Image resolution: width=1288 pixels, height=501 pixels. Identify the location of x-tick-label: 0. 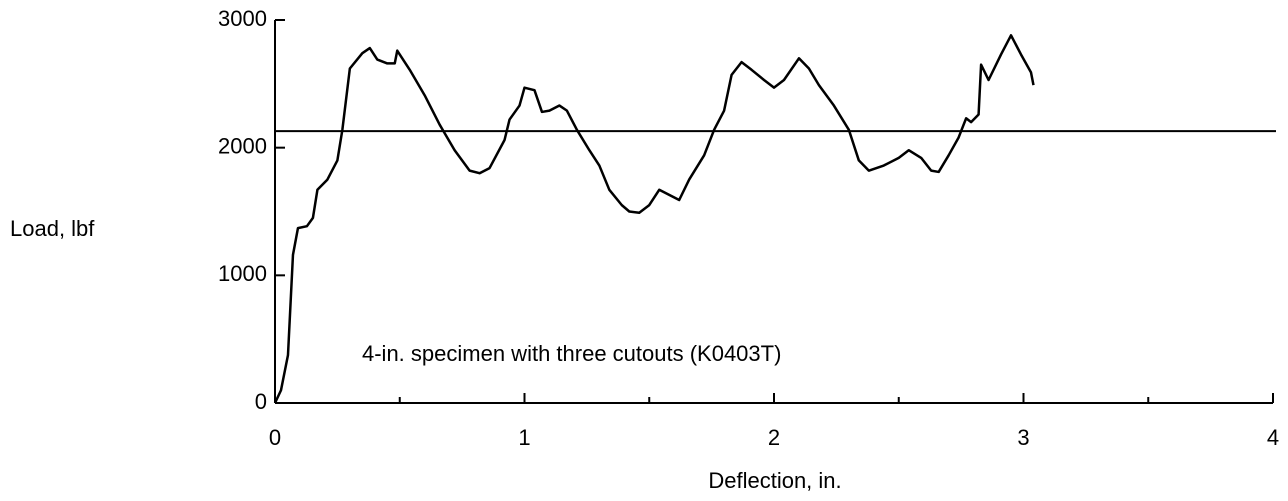
(275, 437).